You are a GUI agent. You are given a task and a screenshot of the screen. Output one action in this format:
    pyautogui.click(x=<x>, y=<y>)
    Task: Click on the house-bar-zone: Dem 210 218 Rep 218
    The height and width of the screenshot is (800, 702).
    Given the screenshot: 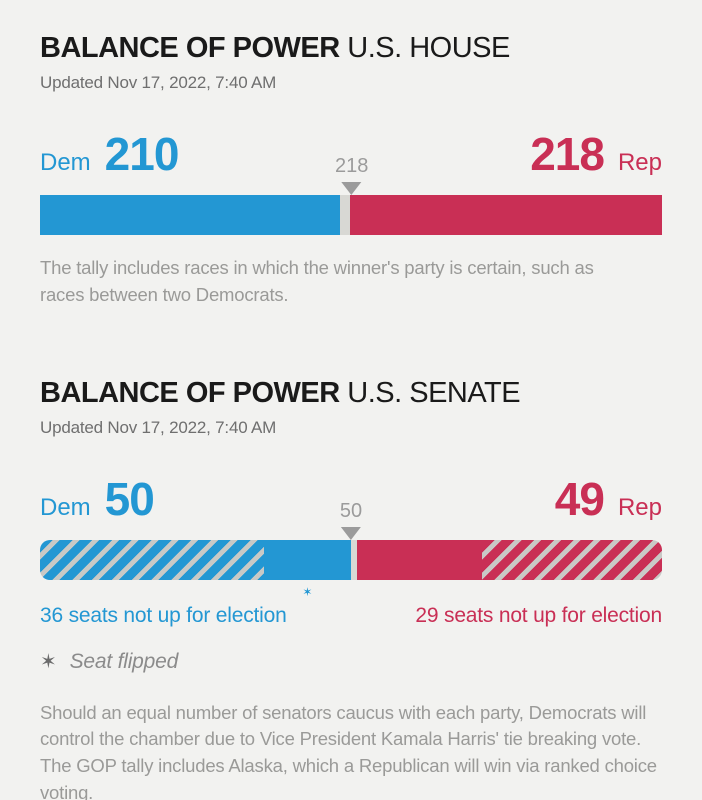 What is the action you would take?
    pyautogui.click(x=351, y=179)
    